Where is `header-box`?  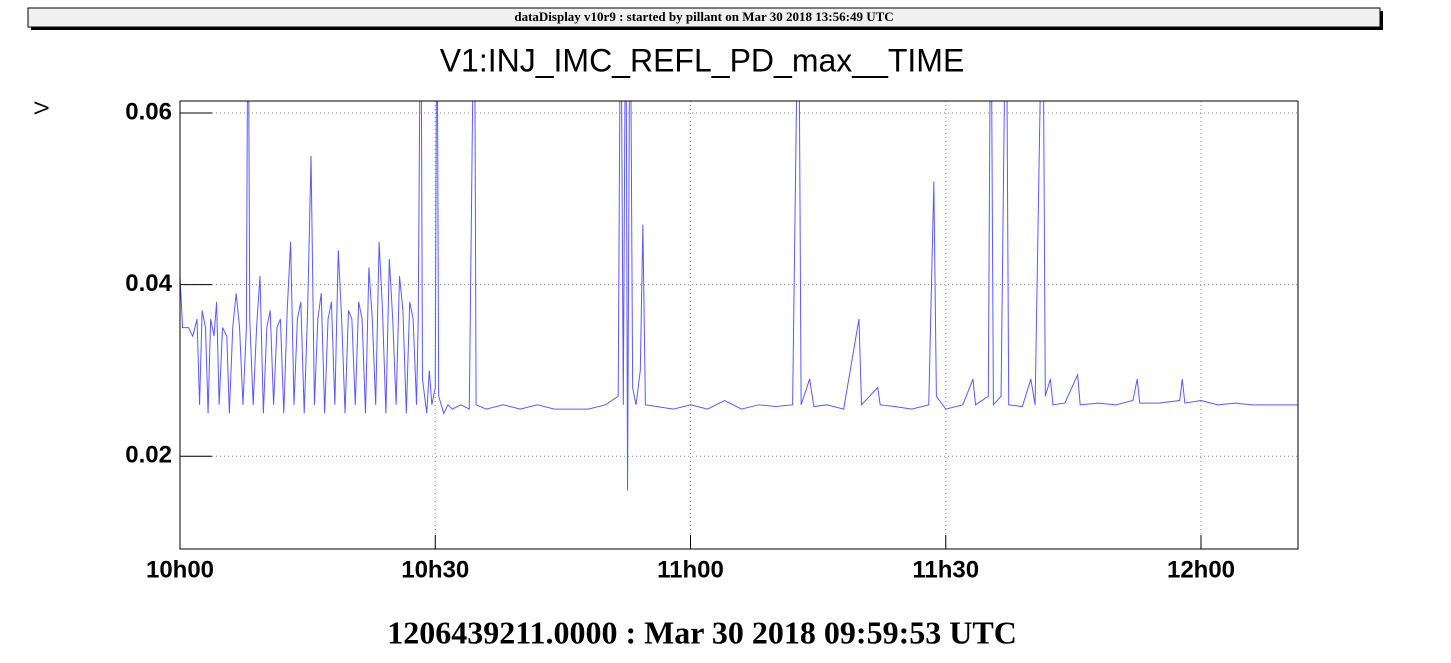 header-box is located at coordinates (704, 17).